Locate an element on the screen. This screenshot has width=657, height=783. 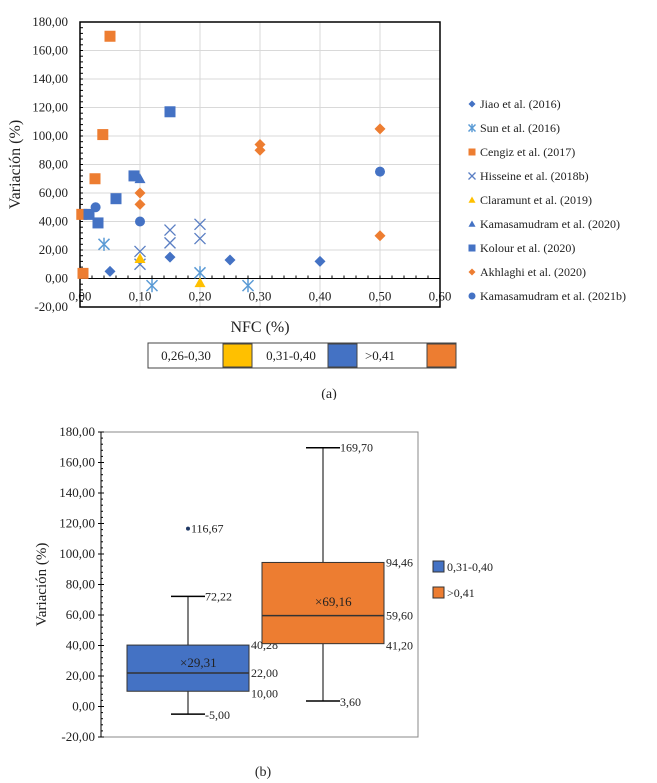
legend-label: Akhlaghi et al. (2020) is located at coordinates (533, 272).